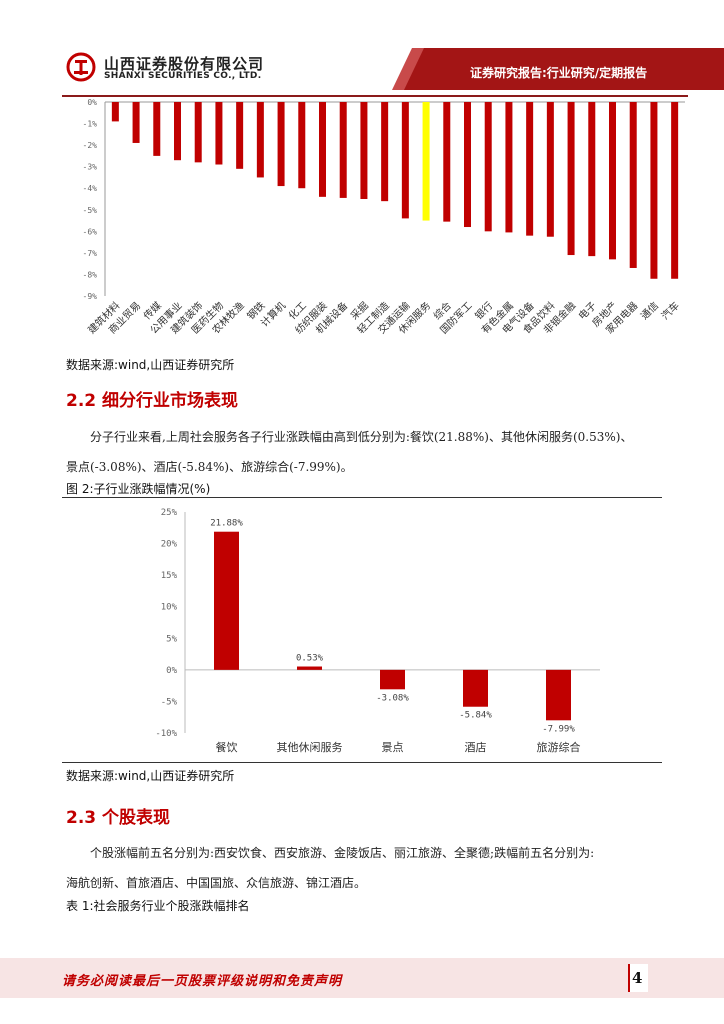 This screenshot has height=1024, width=724. Describe the element at coordinates (138, 489) in the screenshot. I see `figure-2-caption: 图 2:子行业涨跌幅情况(%)` at that location.